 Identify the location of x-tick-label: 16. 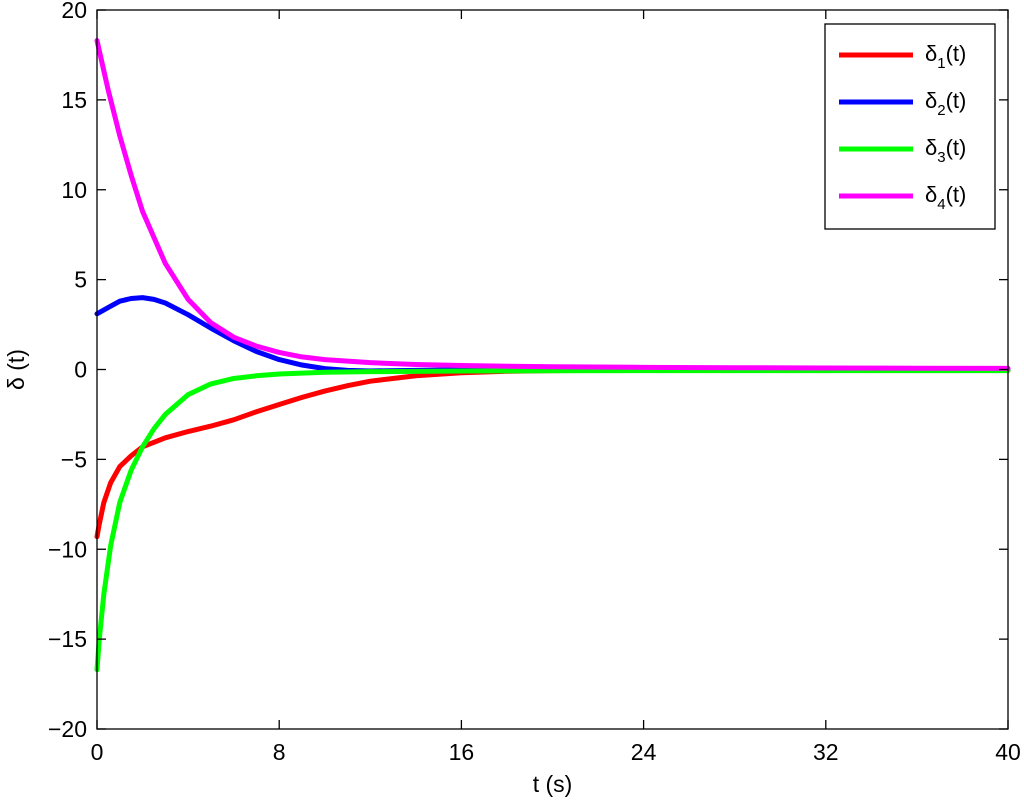
(462, 752).